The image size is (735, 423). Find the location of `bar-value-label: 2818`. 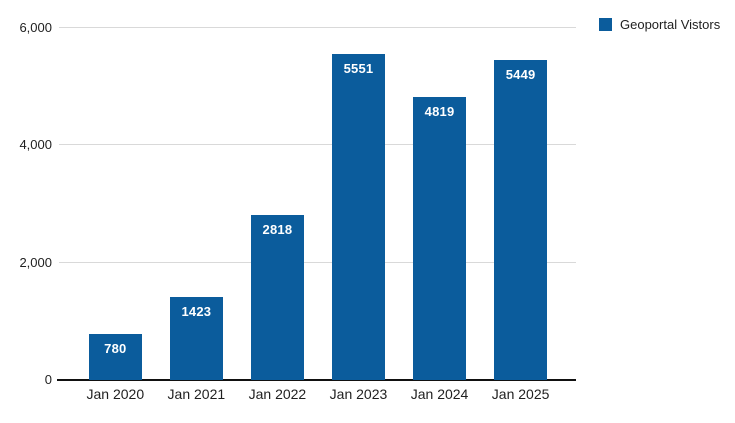

bar-value-label: 2818 is located at coordinates (277, 229).